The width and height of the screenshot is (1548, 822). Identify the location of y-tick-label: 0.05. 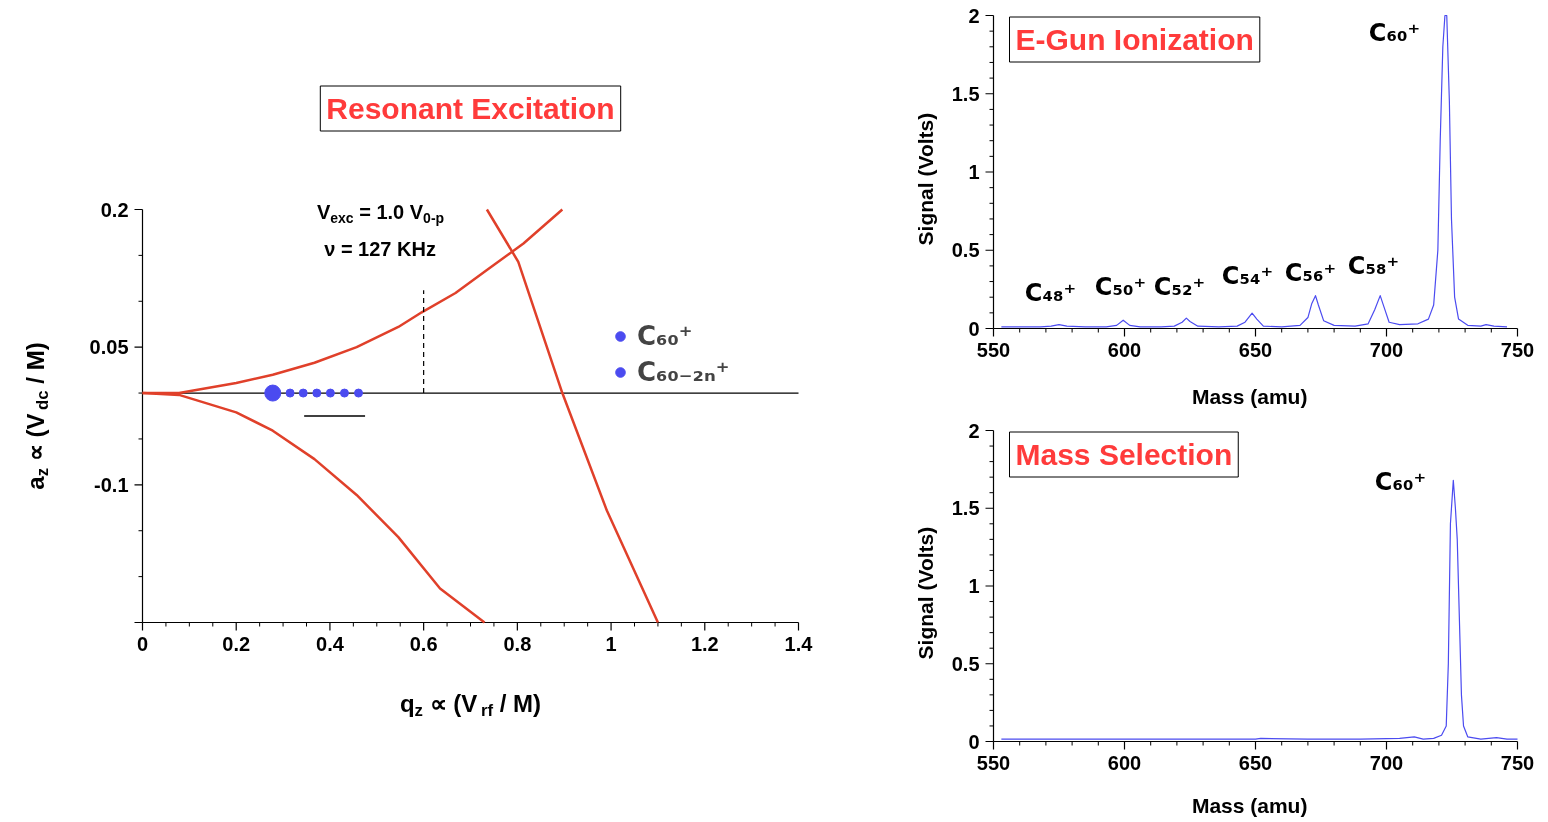
(109, 347).